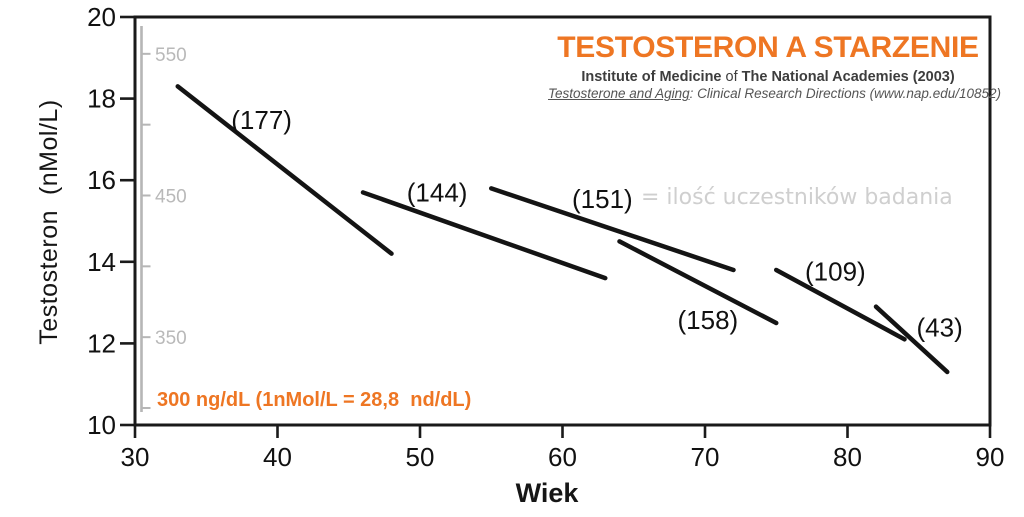 The width and height of the screenshot is (1024, 517). Describe the element at coordinates (101, 180) in the screenshot. I see `y-axis-tick-label: 16` at that location.